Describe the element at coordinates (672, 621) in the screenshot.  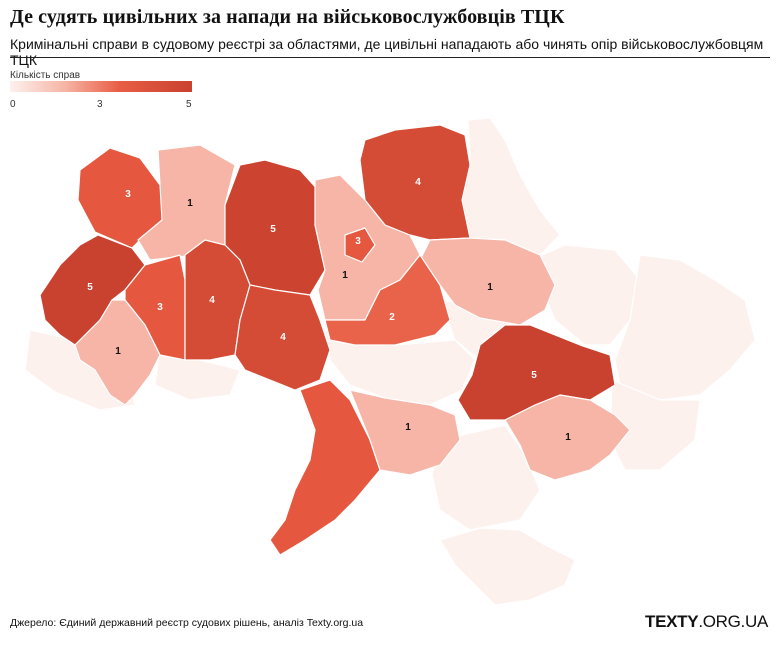
I see `logo-bold: TEXTY` at that location.